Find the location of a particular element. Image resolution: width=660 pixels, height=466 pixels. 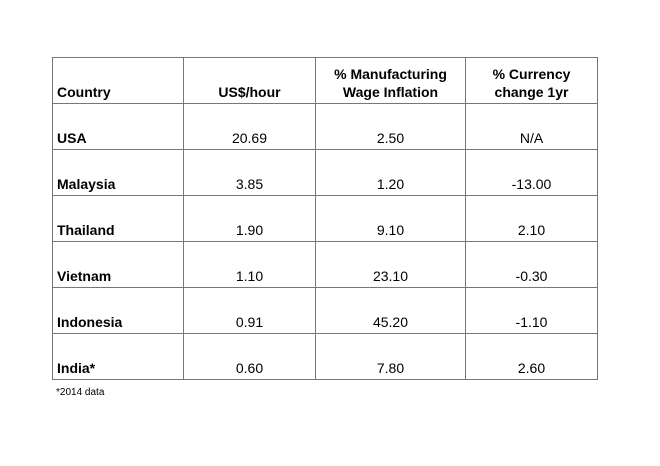

table-row: Vietnam 1.10 23.10 -0.30 is located at coordinates (325, 264).